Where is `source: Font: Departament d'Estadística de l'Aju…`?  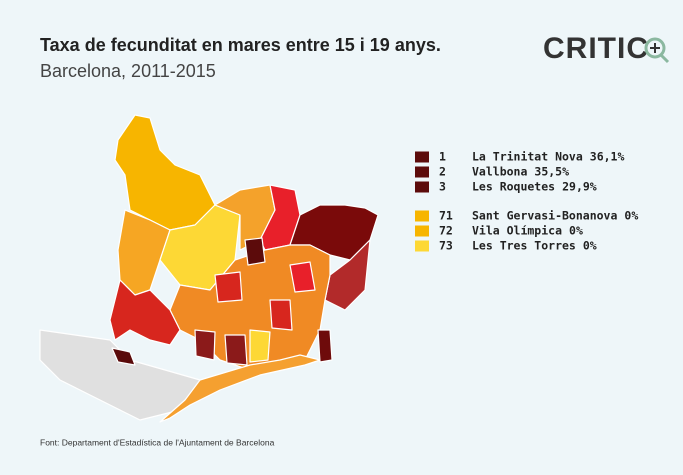 source: Font: Departament d'Estadística de l'Aju… is located at coordinates (157, 442).